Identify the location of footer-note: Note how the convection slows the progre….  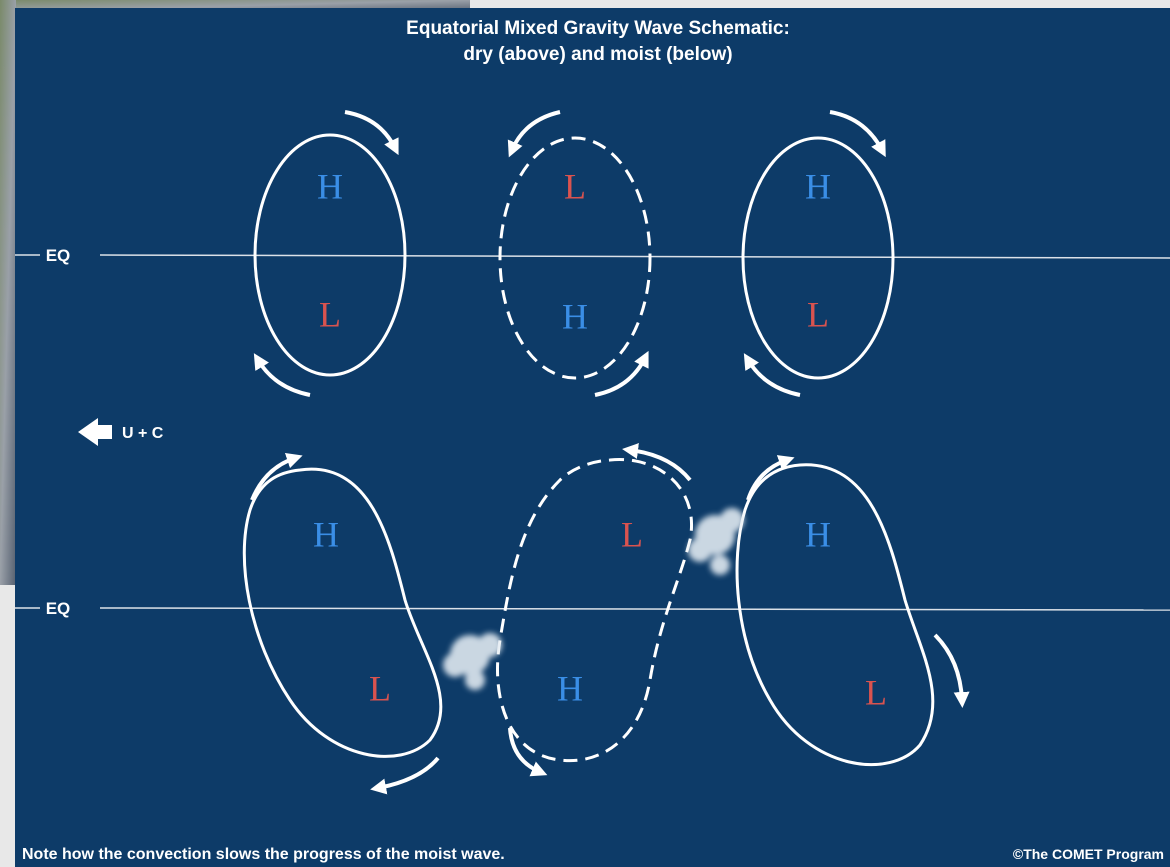
(263, 854).